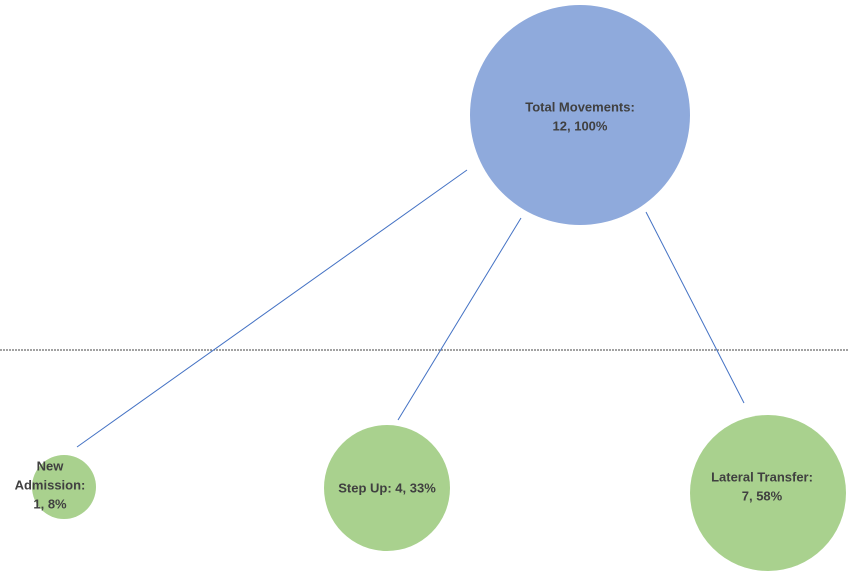  What do you see at coordinates (50, 503) in the screenshot?
I see `node-label: 1, 8%` at bounding box center [50, 503].